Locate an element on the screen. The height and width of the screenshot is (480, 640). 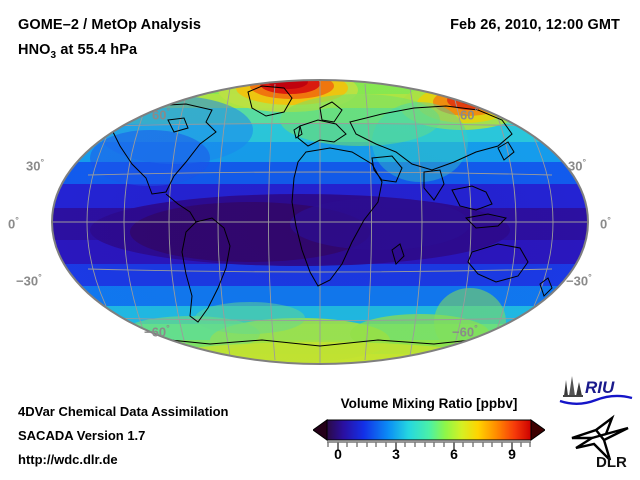
riu-wordmark: RIU is located at coordinates (600, 387).